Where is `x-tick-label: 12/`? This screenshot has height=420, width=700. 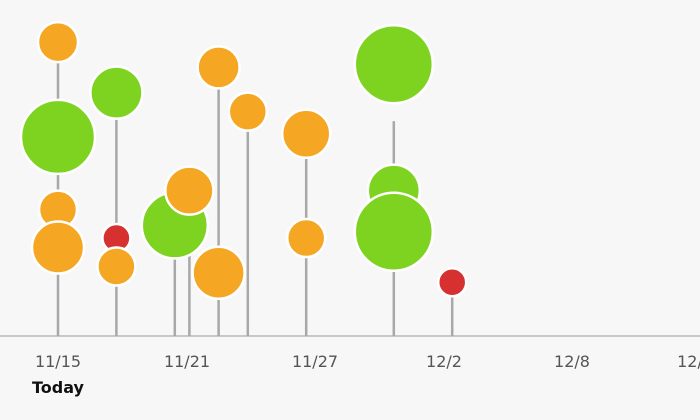
x-tick-label: 12/ is located at coordinates (688, 361).